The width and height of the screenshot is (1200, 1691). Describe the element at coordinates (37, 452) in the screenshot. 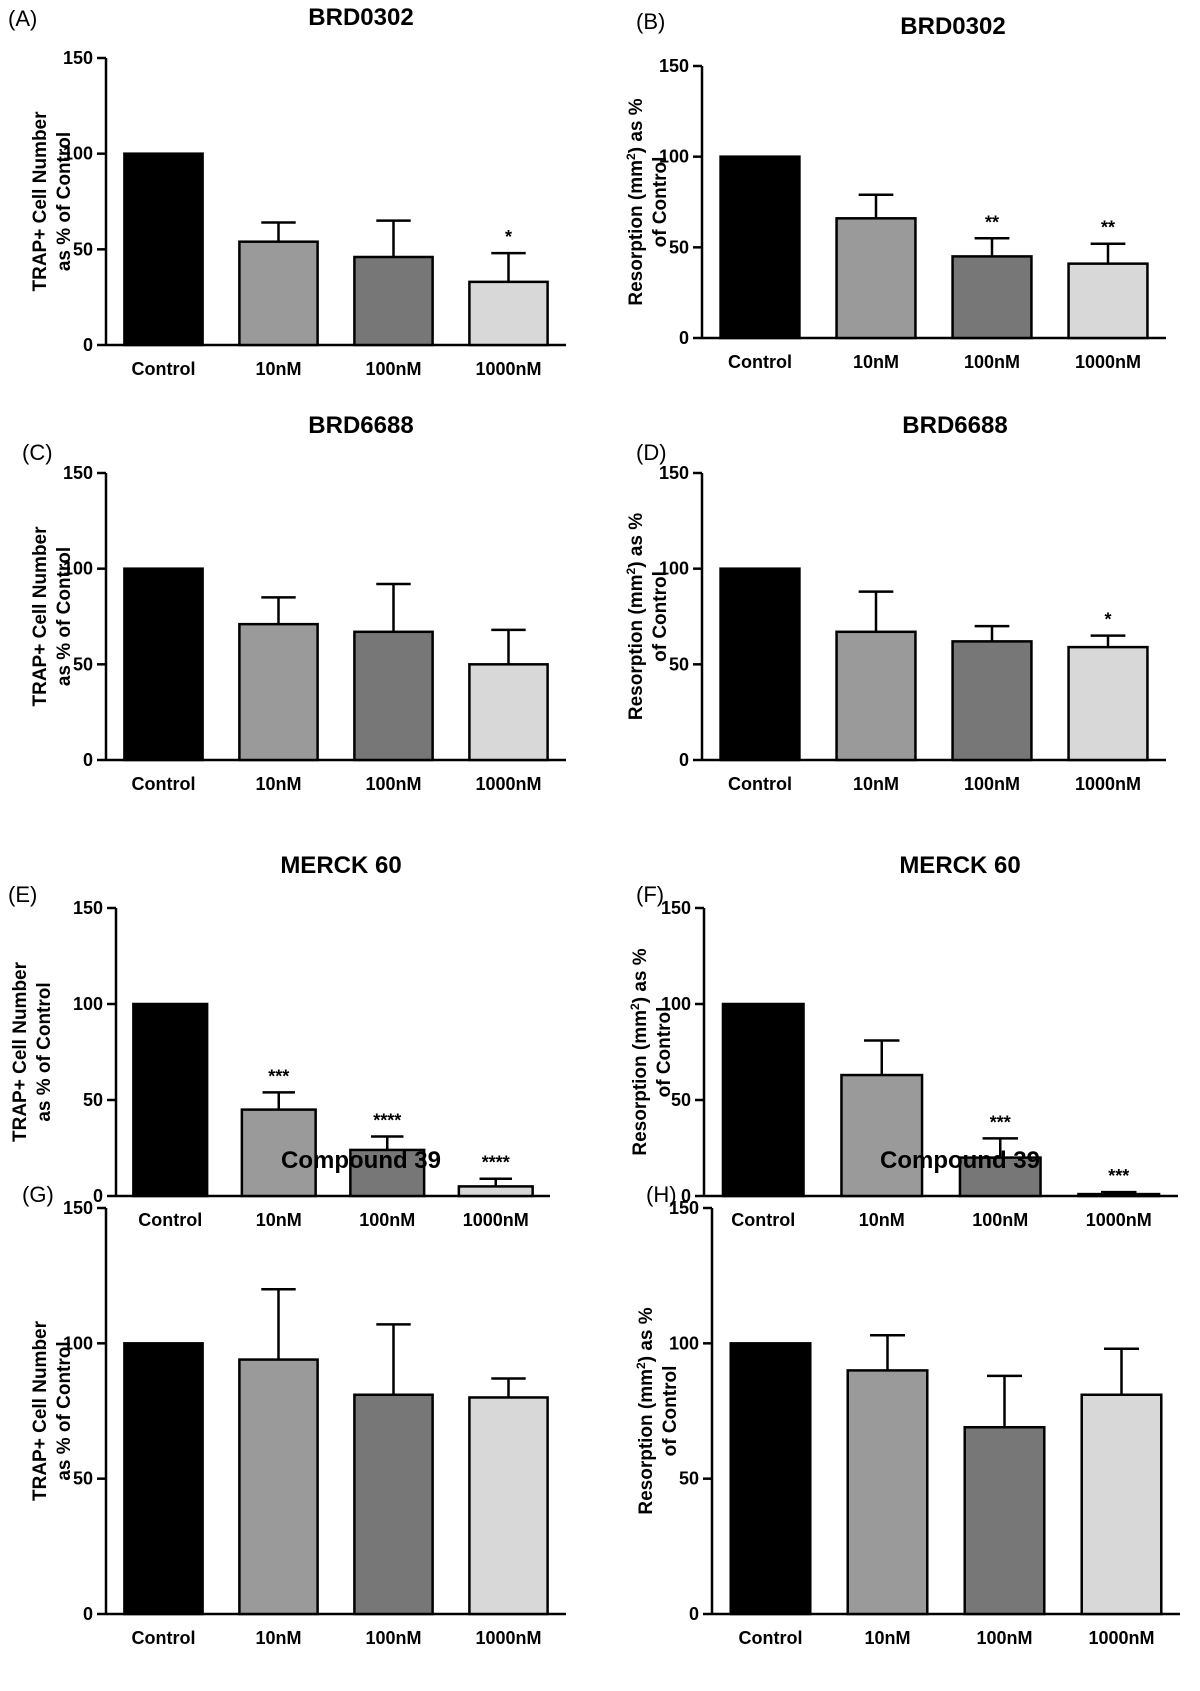

I see `panel-label: (C)` at that location.